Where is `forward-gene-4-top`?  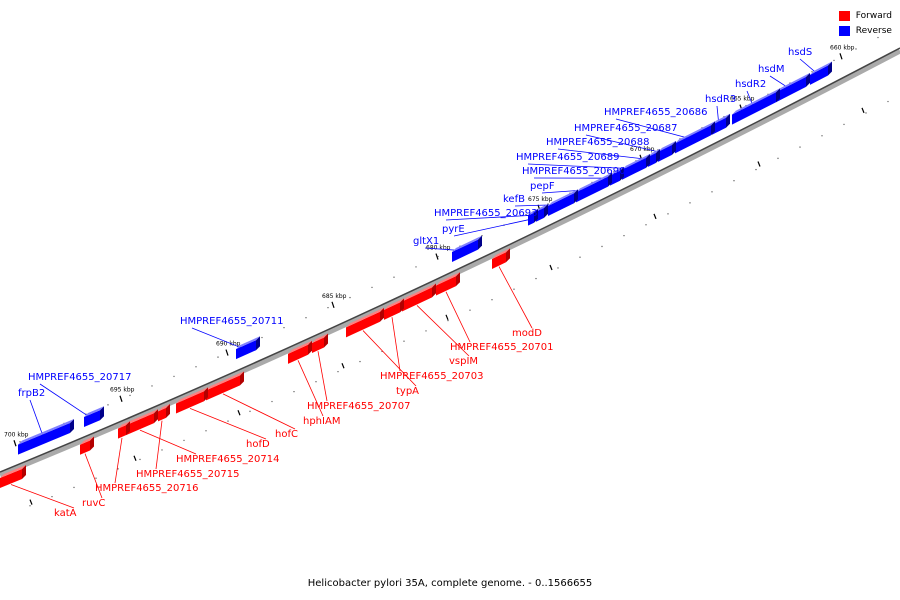
forward-gene-4-top is located at coordinates (365, 317).